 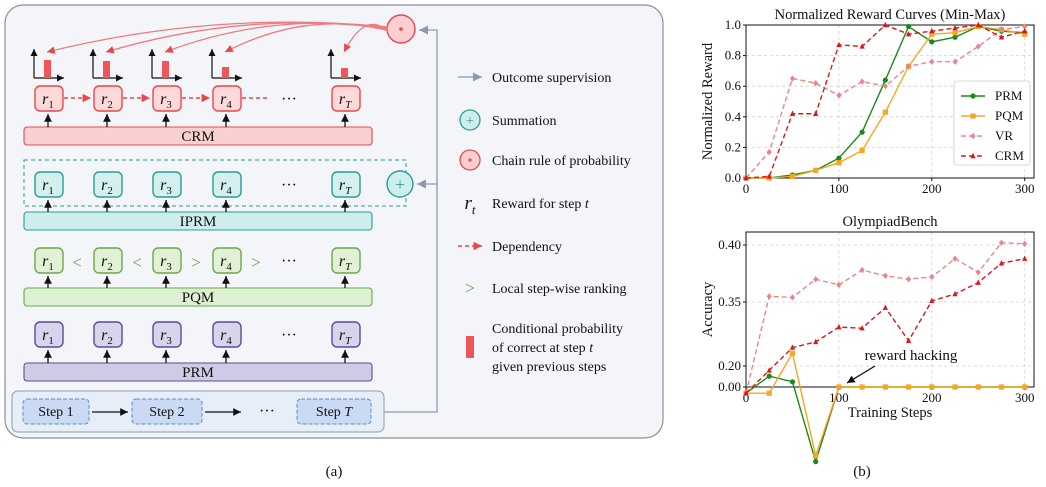 What do you see at coordinates (166, 263) in the screenshot?
I see `pqm-reward-label: r3` at bounding box center [166, 263].